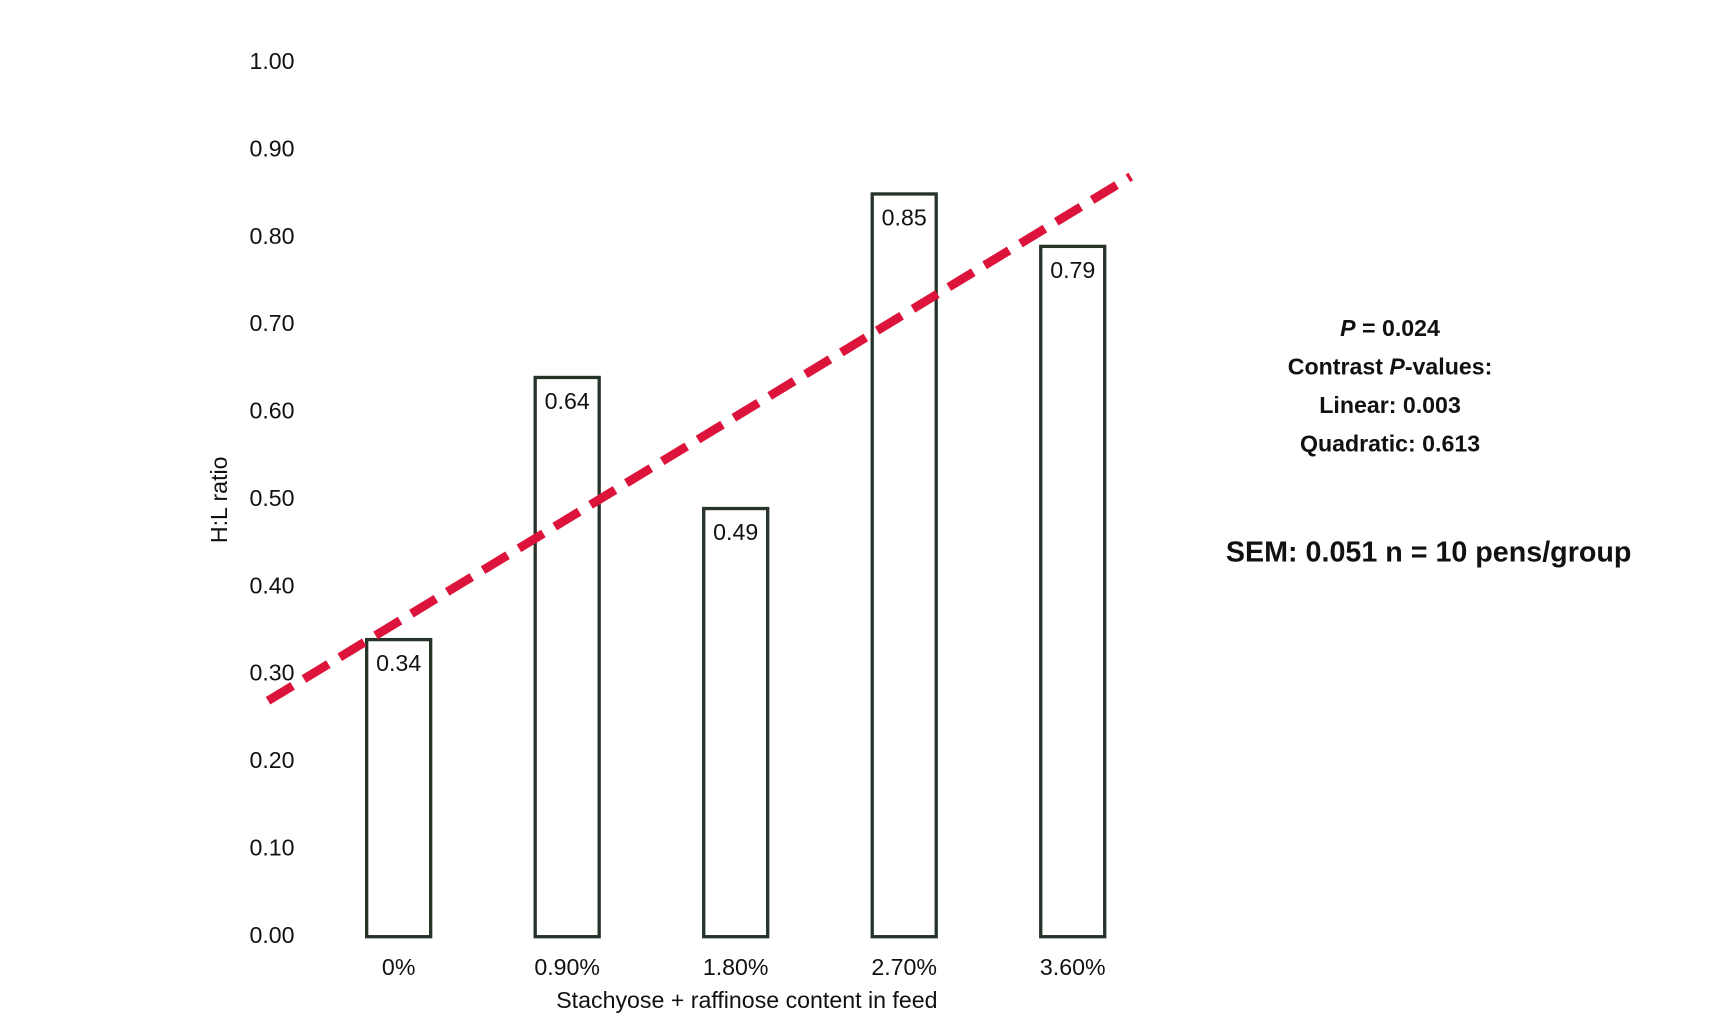 This screenshot has width=1721, height=1036. Describe the element at coordinates (271, 673) in the screenshot. I see `y-tick-label: 0.30` at that location.